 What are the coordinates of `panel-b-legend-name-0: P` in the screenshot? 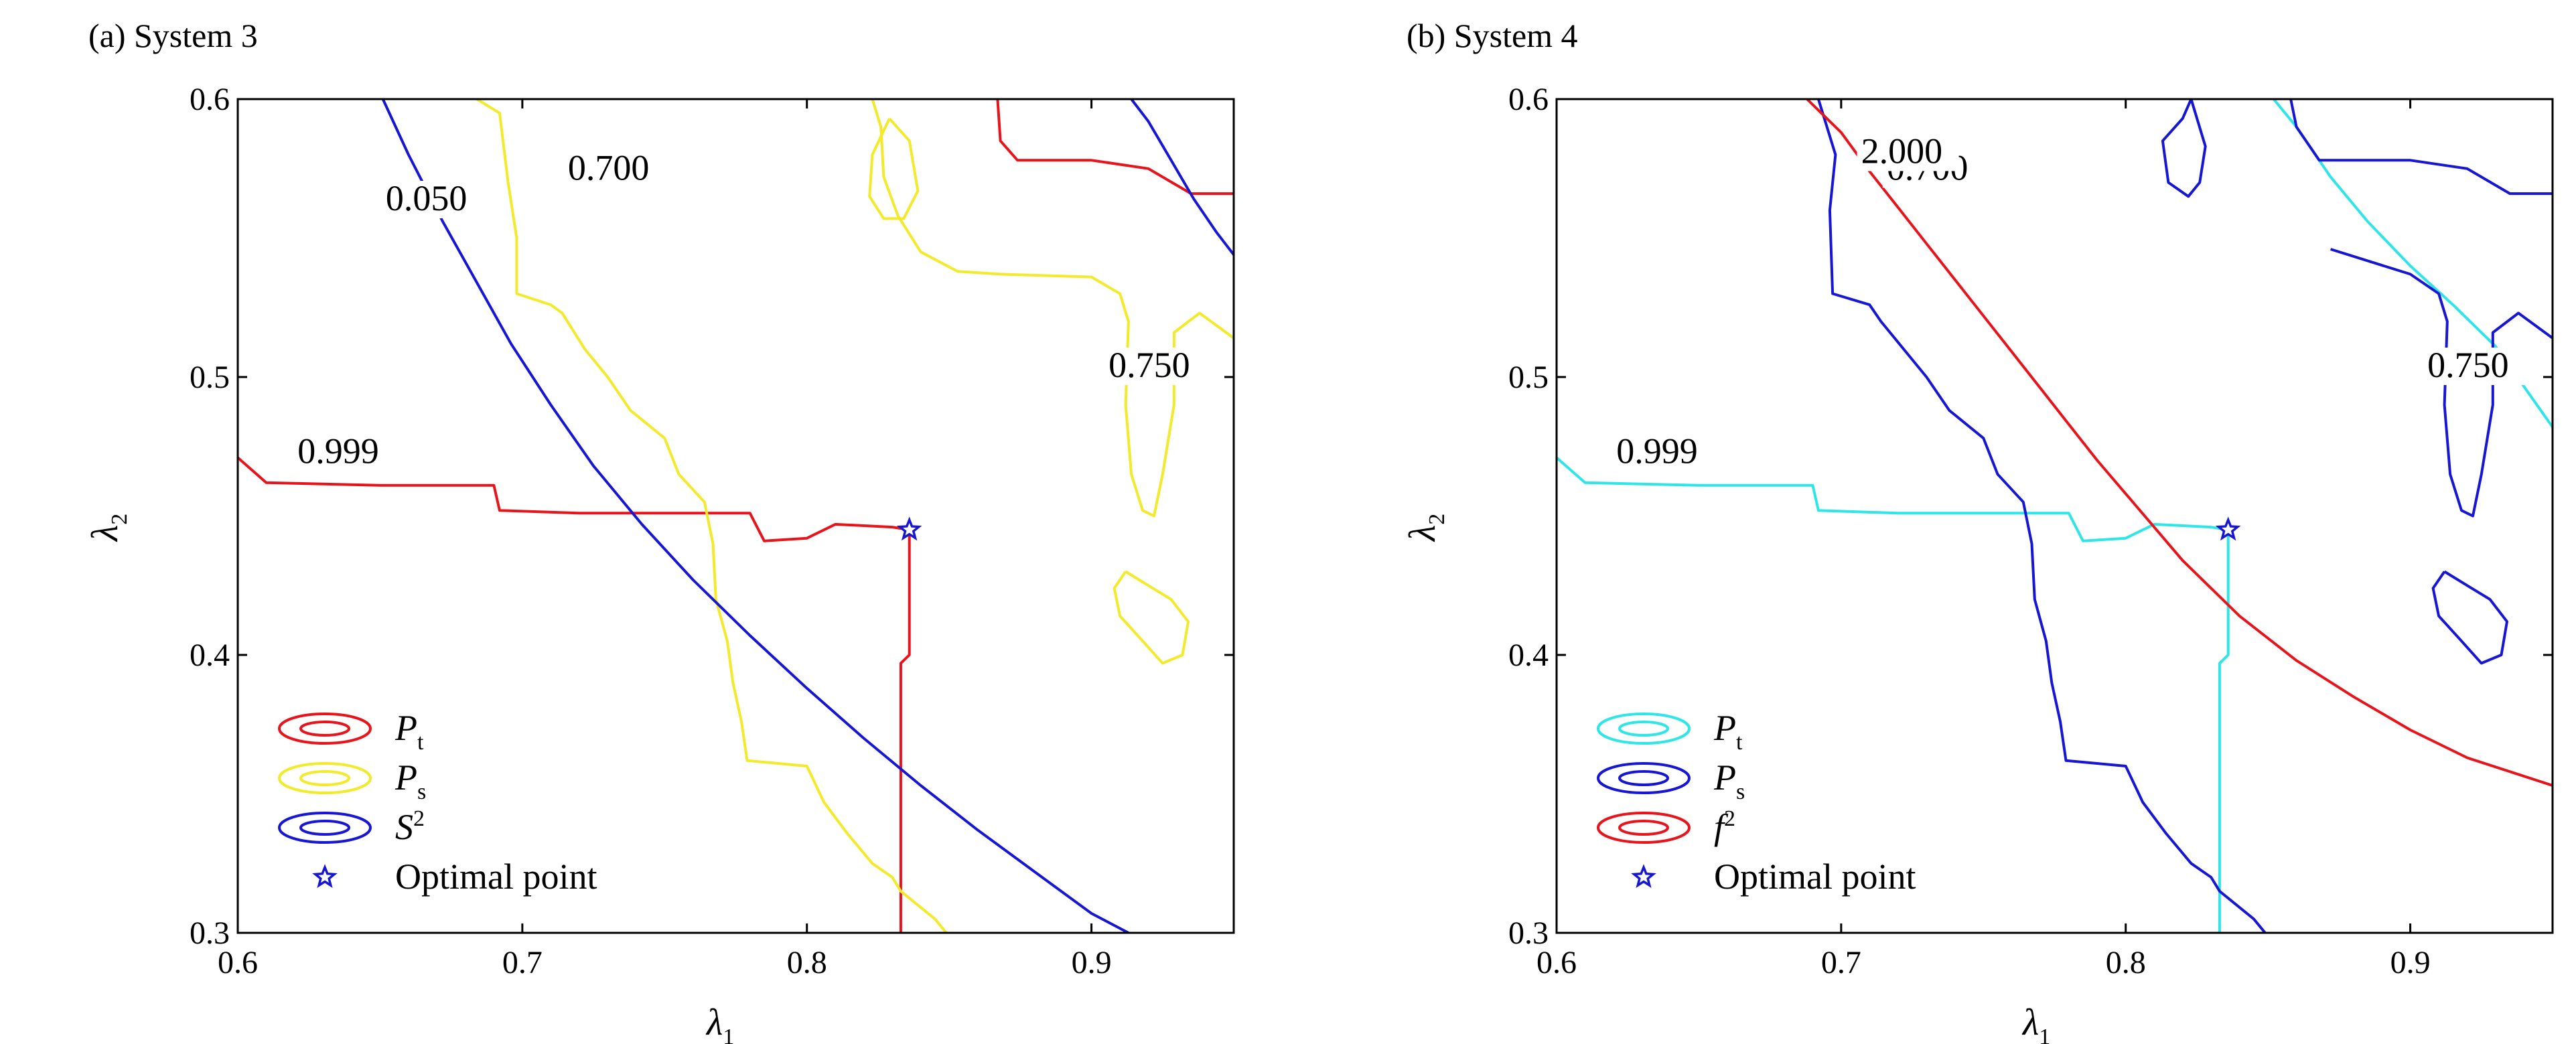 It's located at (1724, 728).